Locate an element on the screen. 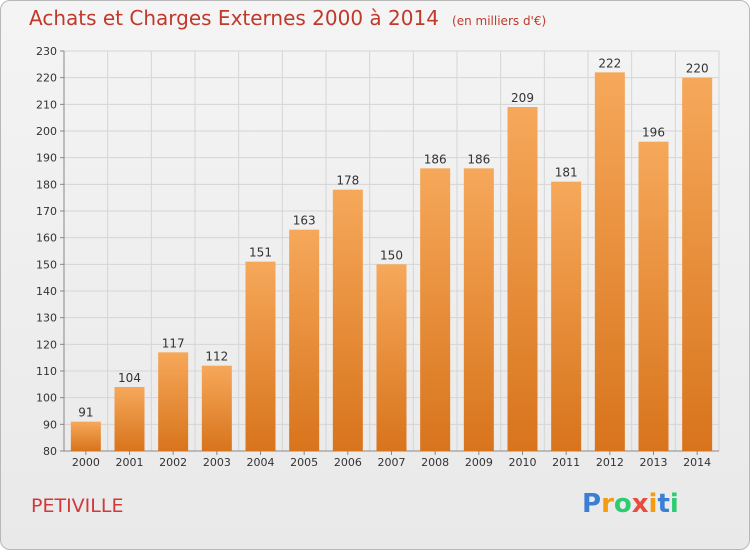 The width and height of the screenshot is (750, 550). value-label-2004: 151 is located at coordinates (260, 253).